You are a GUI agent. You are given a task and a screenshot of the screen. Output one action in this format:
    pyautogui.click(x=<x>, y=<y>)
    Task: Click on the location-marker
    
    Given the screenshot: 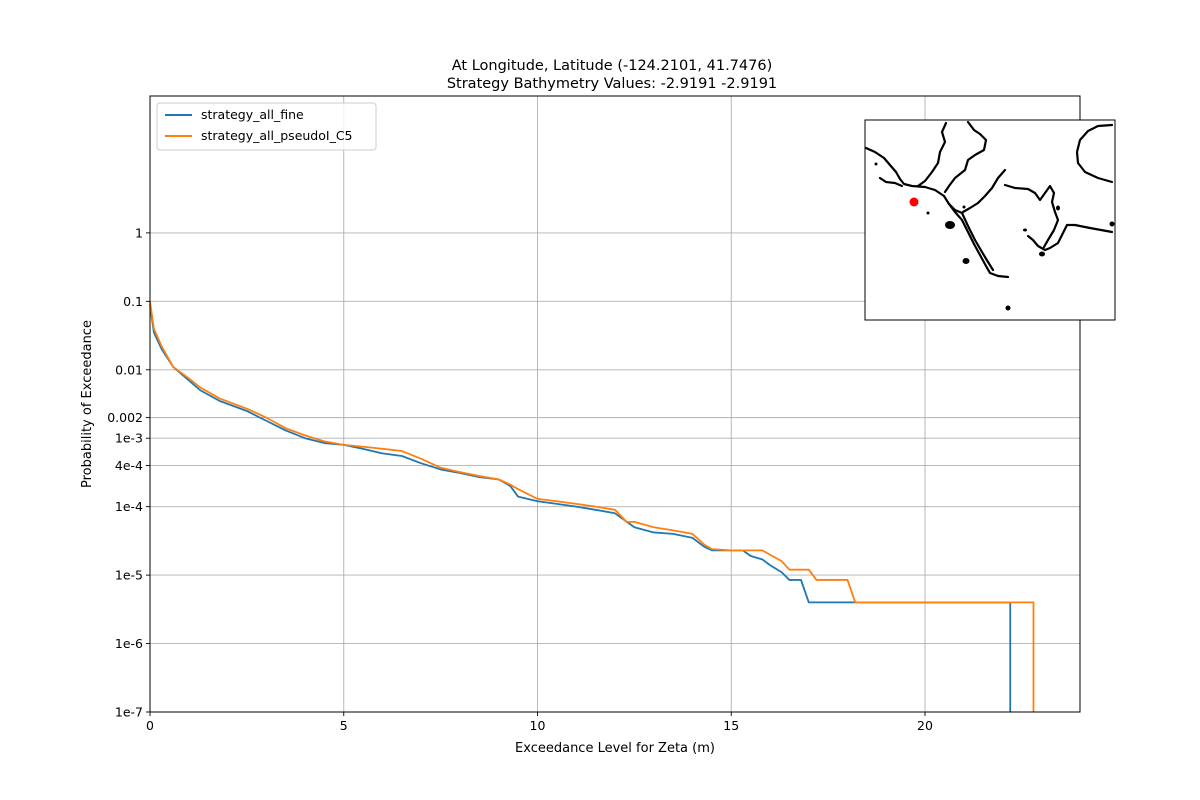 What is the action you would take?
    pyautogui.click(x=914, y=202)
    